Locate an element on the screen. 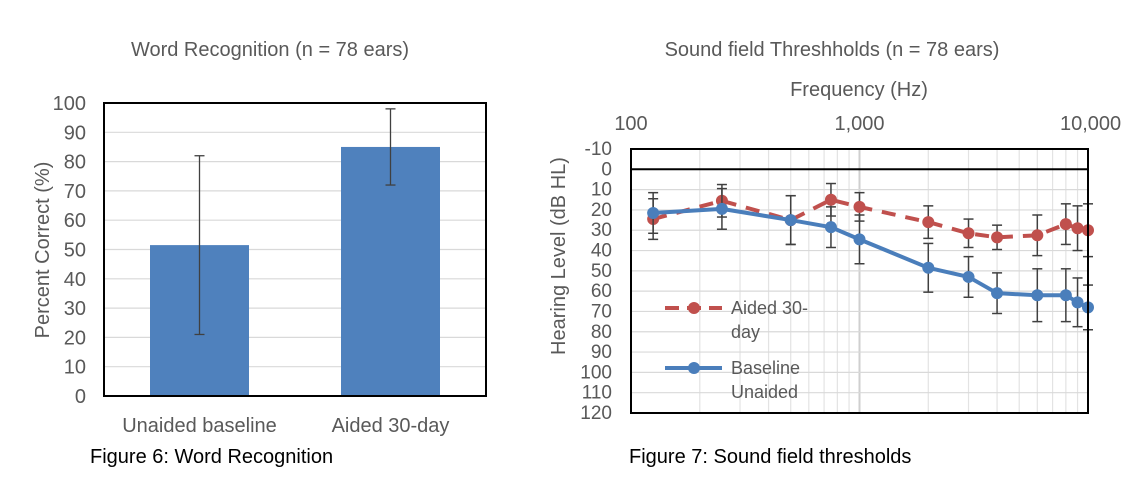 The width and height of the screenshot is (1130, 481). x-tick-label: 100 is located at coordinates (630, 124).